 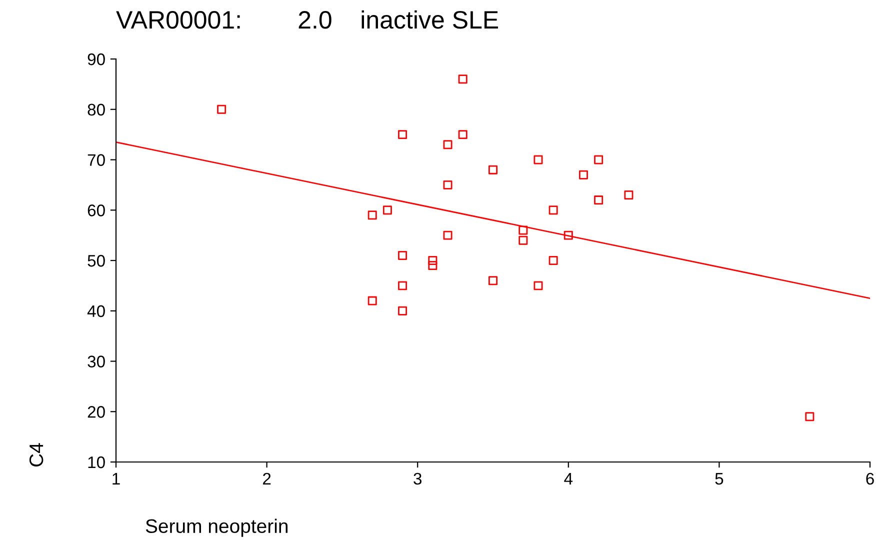 What do you see at coordinates (96, 59) in the screenshot?
I see `y-tick-label: 90` at bounding box center [96, 59].